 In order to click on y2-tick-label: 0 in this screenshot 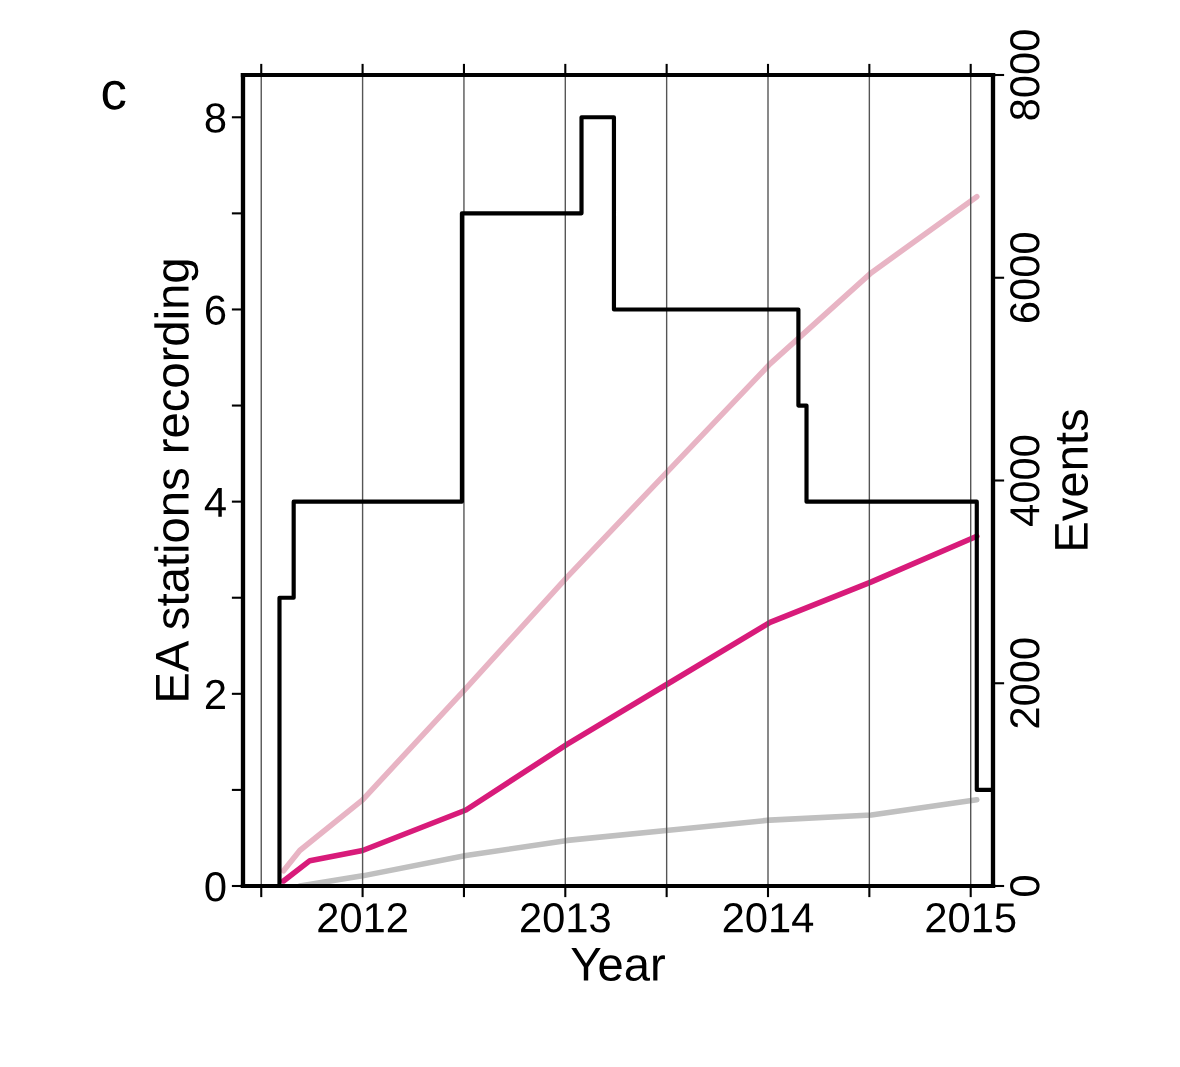, I will do `click(1025, 886)`.